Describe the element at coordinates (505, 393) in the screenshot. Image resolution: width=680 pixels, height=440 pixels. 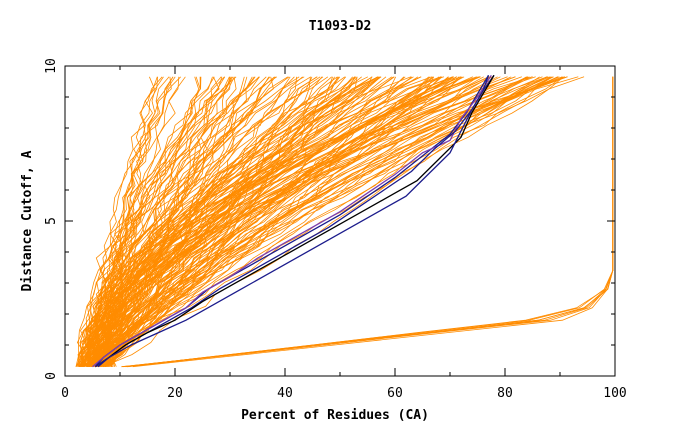
I see `x-tick-label: 80` at that location.